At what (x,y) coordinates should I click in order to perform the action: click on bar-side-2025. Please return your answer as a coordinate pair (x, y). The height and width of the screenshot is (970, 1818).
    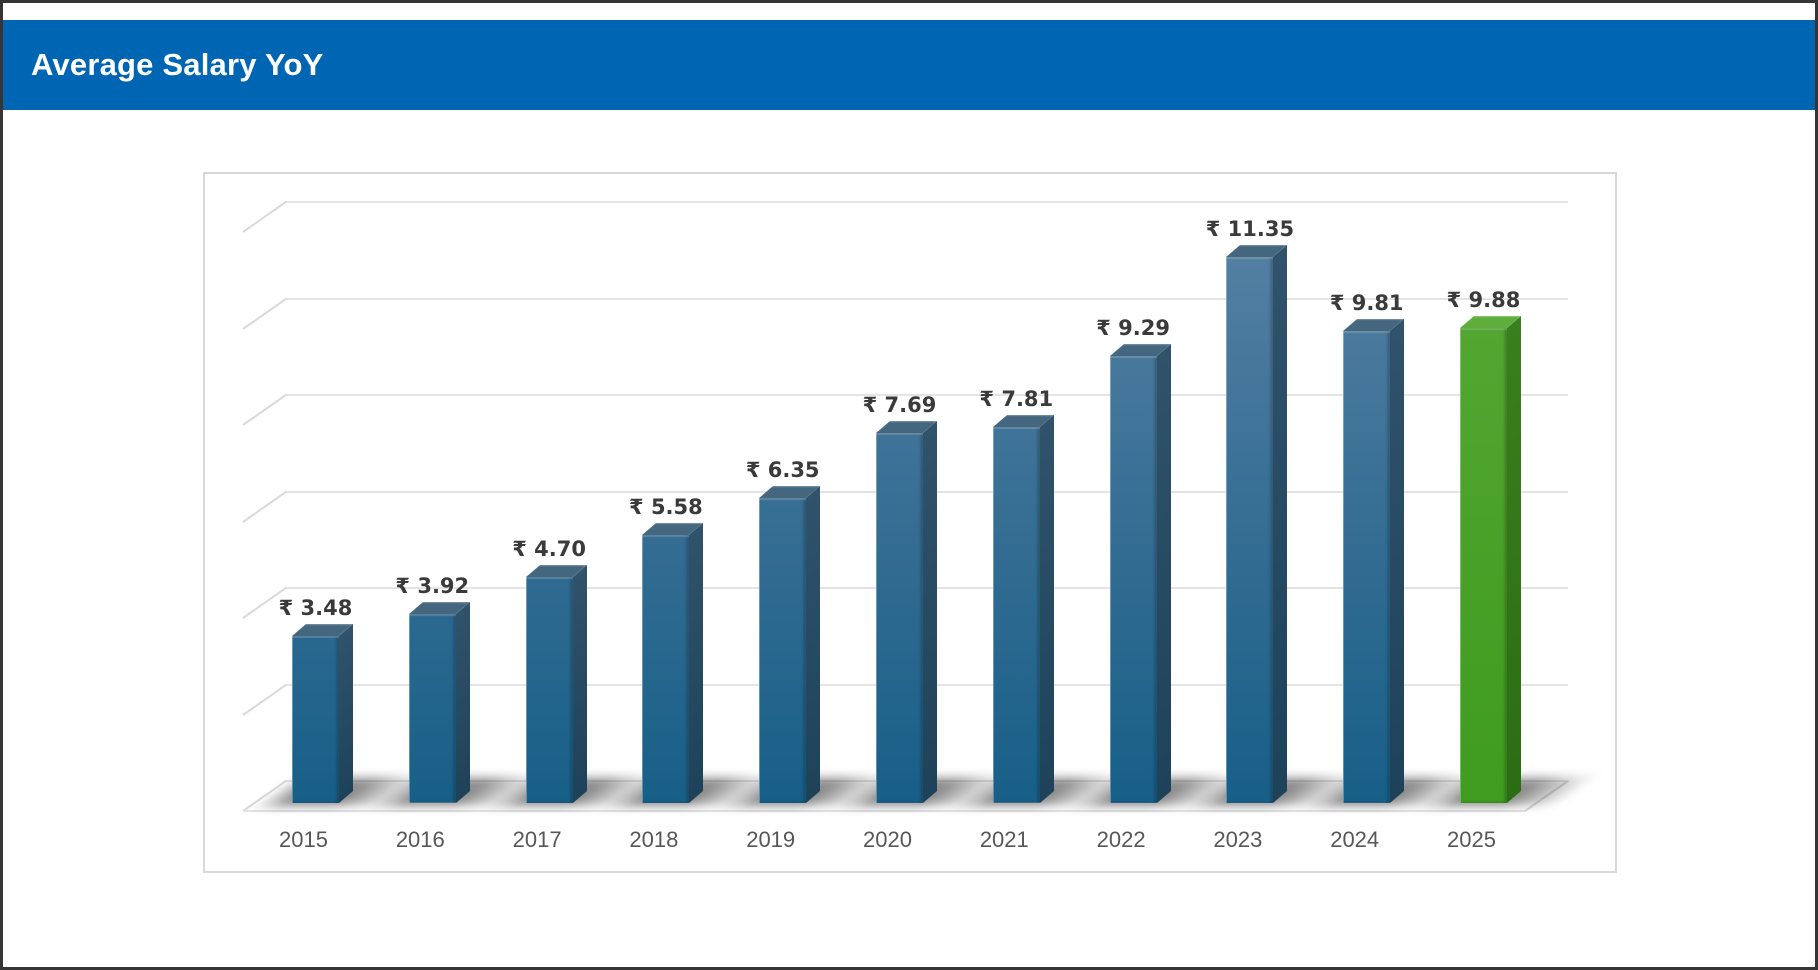
    Looking at the image, I should click on (1514, 559).